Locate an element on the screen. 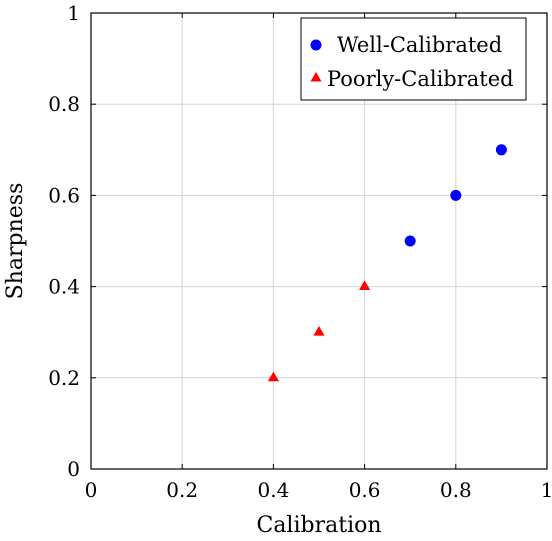 The width and height of the screenshot is (552, 541). y-tick-label: 0 is located at coordinates (73, 469).